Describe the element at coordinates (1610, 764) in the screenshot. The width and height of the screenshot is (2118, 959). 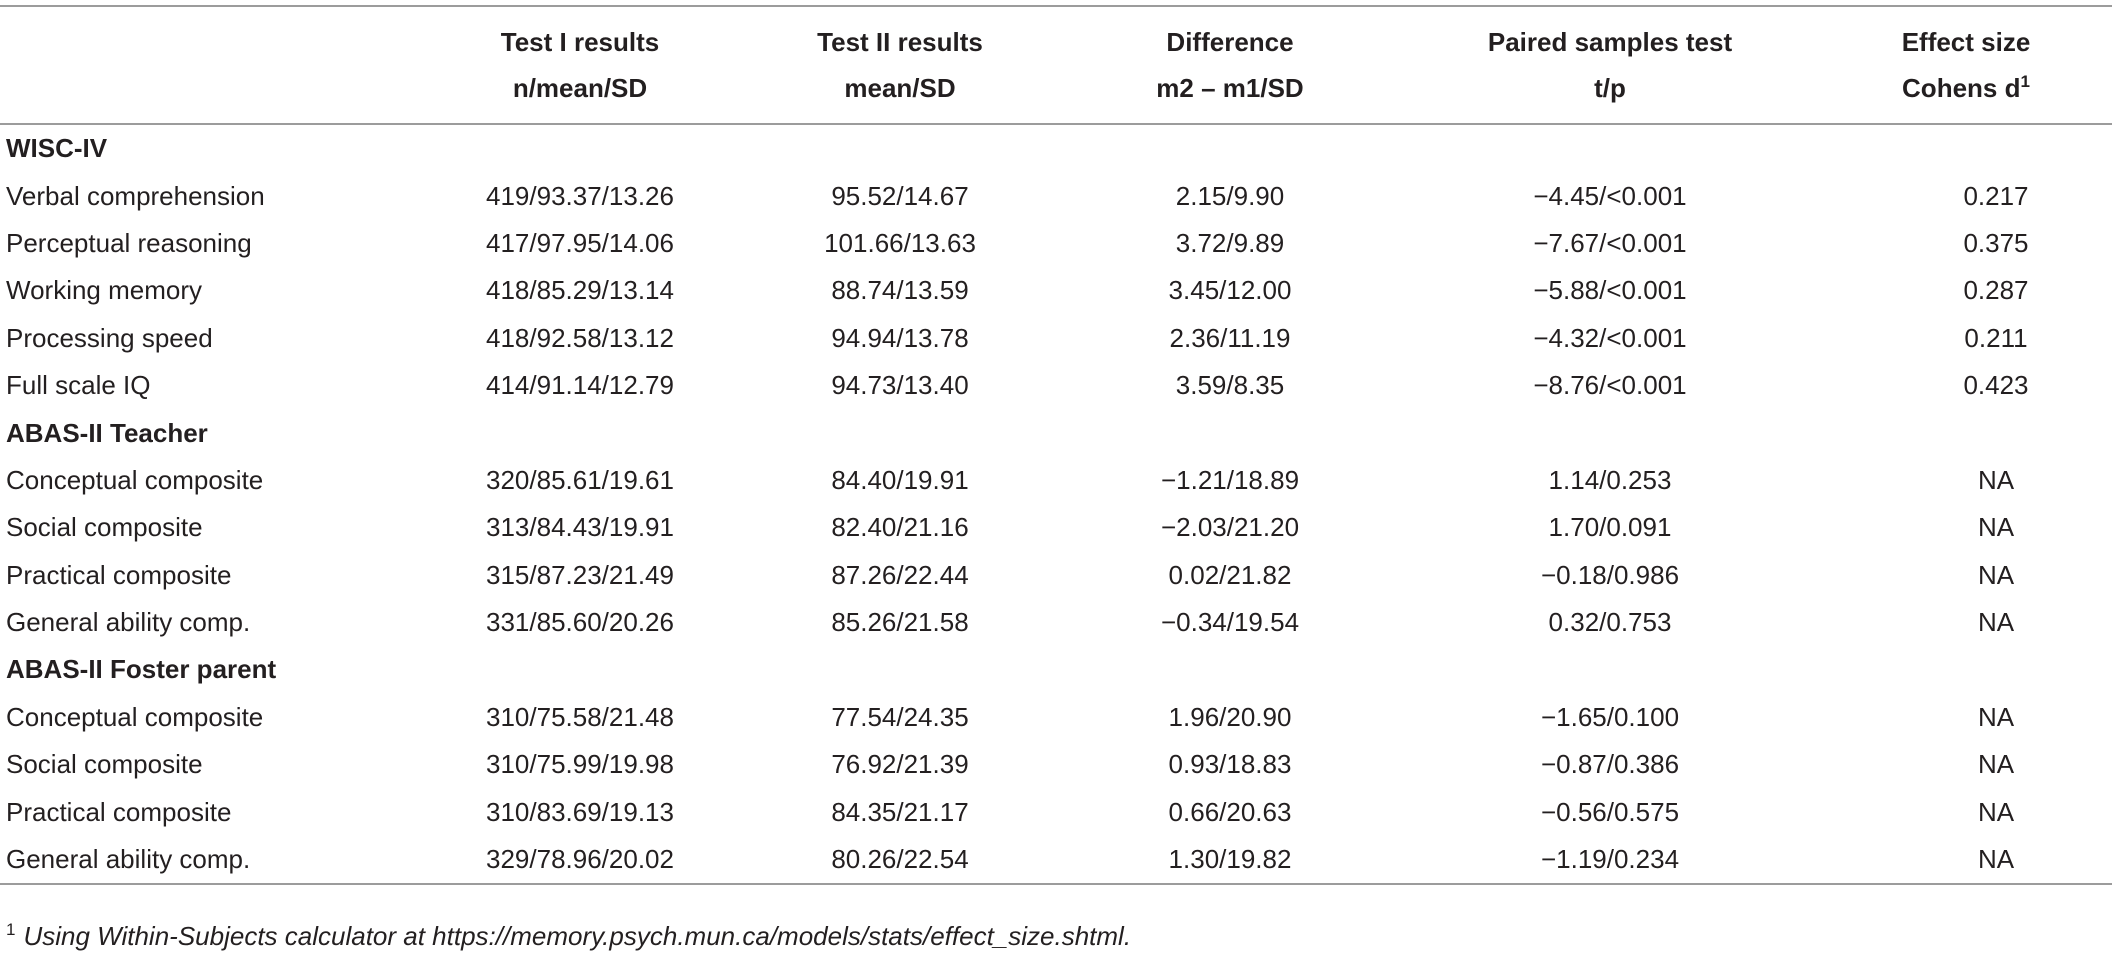
I see `cell-paired-test: −0.87/0.386` at that location.